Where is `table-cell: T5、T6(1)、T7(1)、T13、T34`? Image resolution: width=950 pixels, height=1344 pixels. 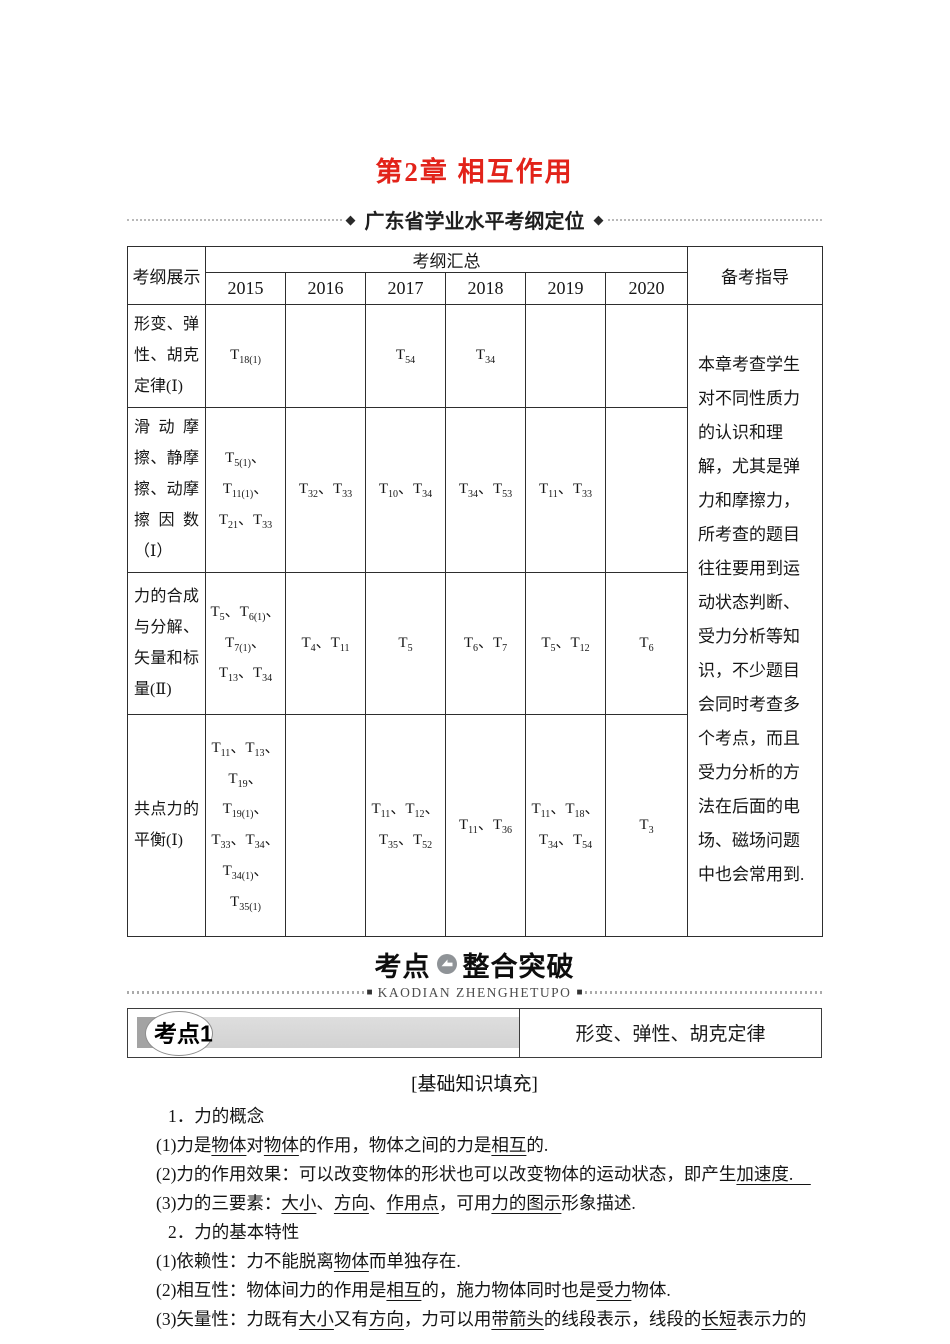 table-cell: T5、T6(1)、T7(1)、T13、T34 is located at coordinates (245, 643).